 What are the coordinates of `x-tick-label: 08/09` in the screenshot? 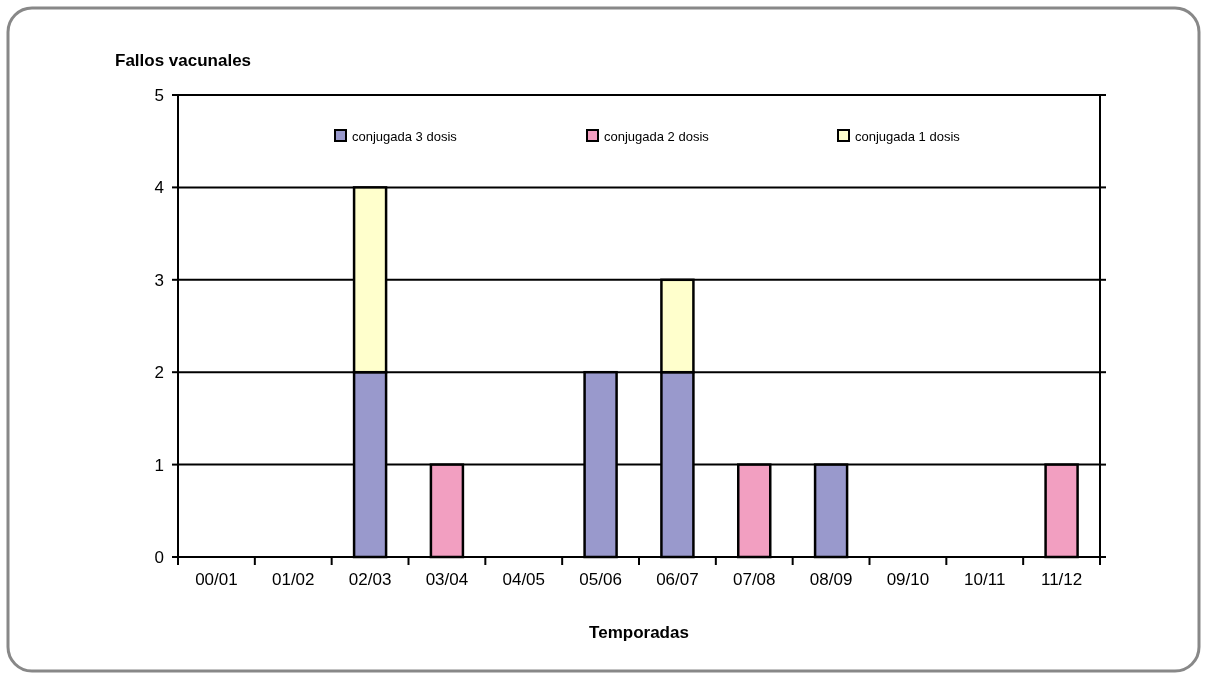 It's located at (831, 579).